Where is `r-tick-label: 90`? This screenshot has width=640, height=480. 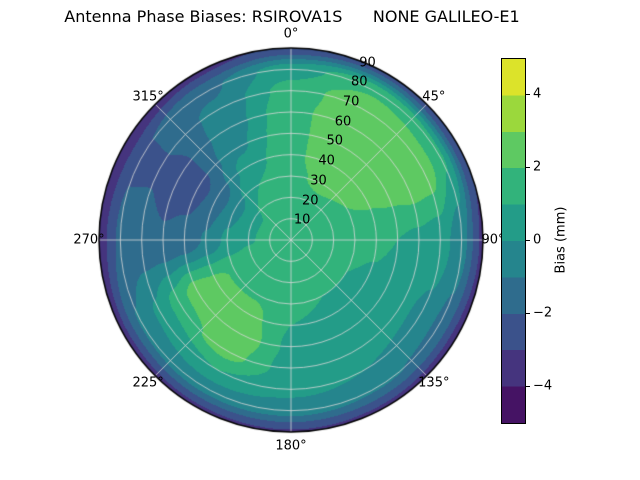
r-tick-label: 90 is located at coordinates (367, 63).